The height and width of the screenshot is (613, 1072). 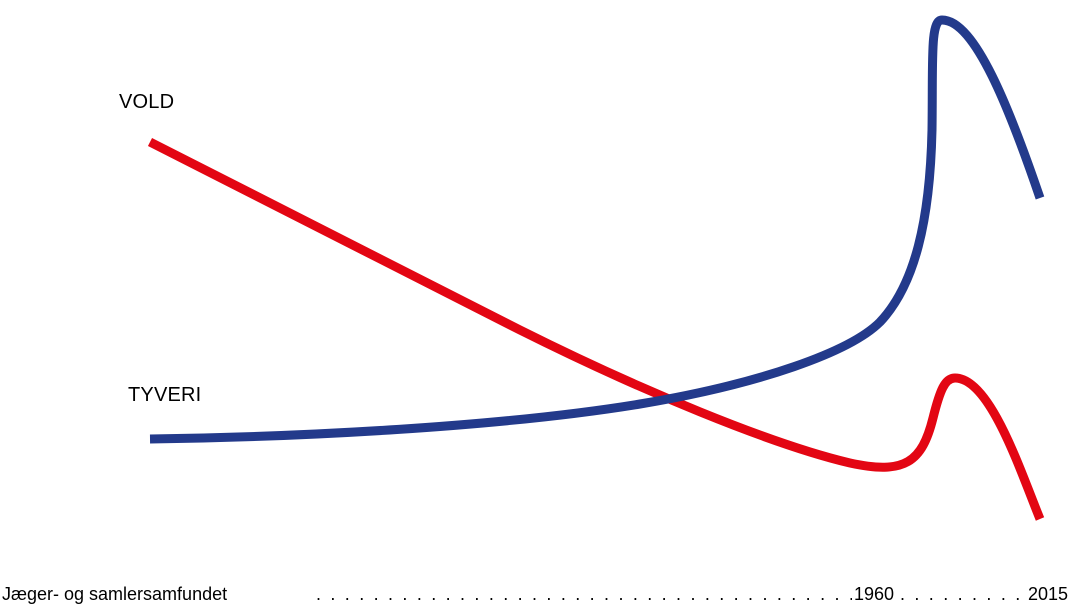 I want to click on series-label-tyveri: TYVERI, so click(x=165, y=395).